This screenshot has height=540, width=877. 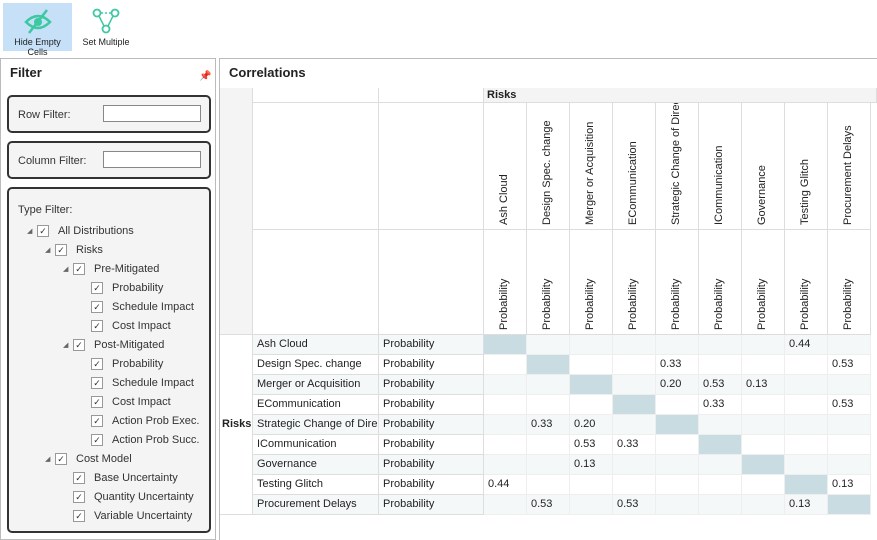 I want to click on column-header: ECommunication, so click(x=634, y=166).